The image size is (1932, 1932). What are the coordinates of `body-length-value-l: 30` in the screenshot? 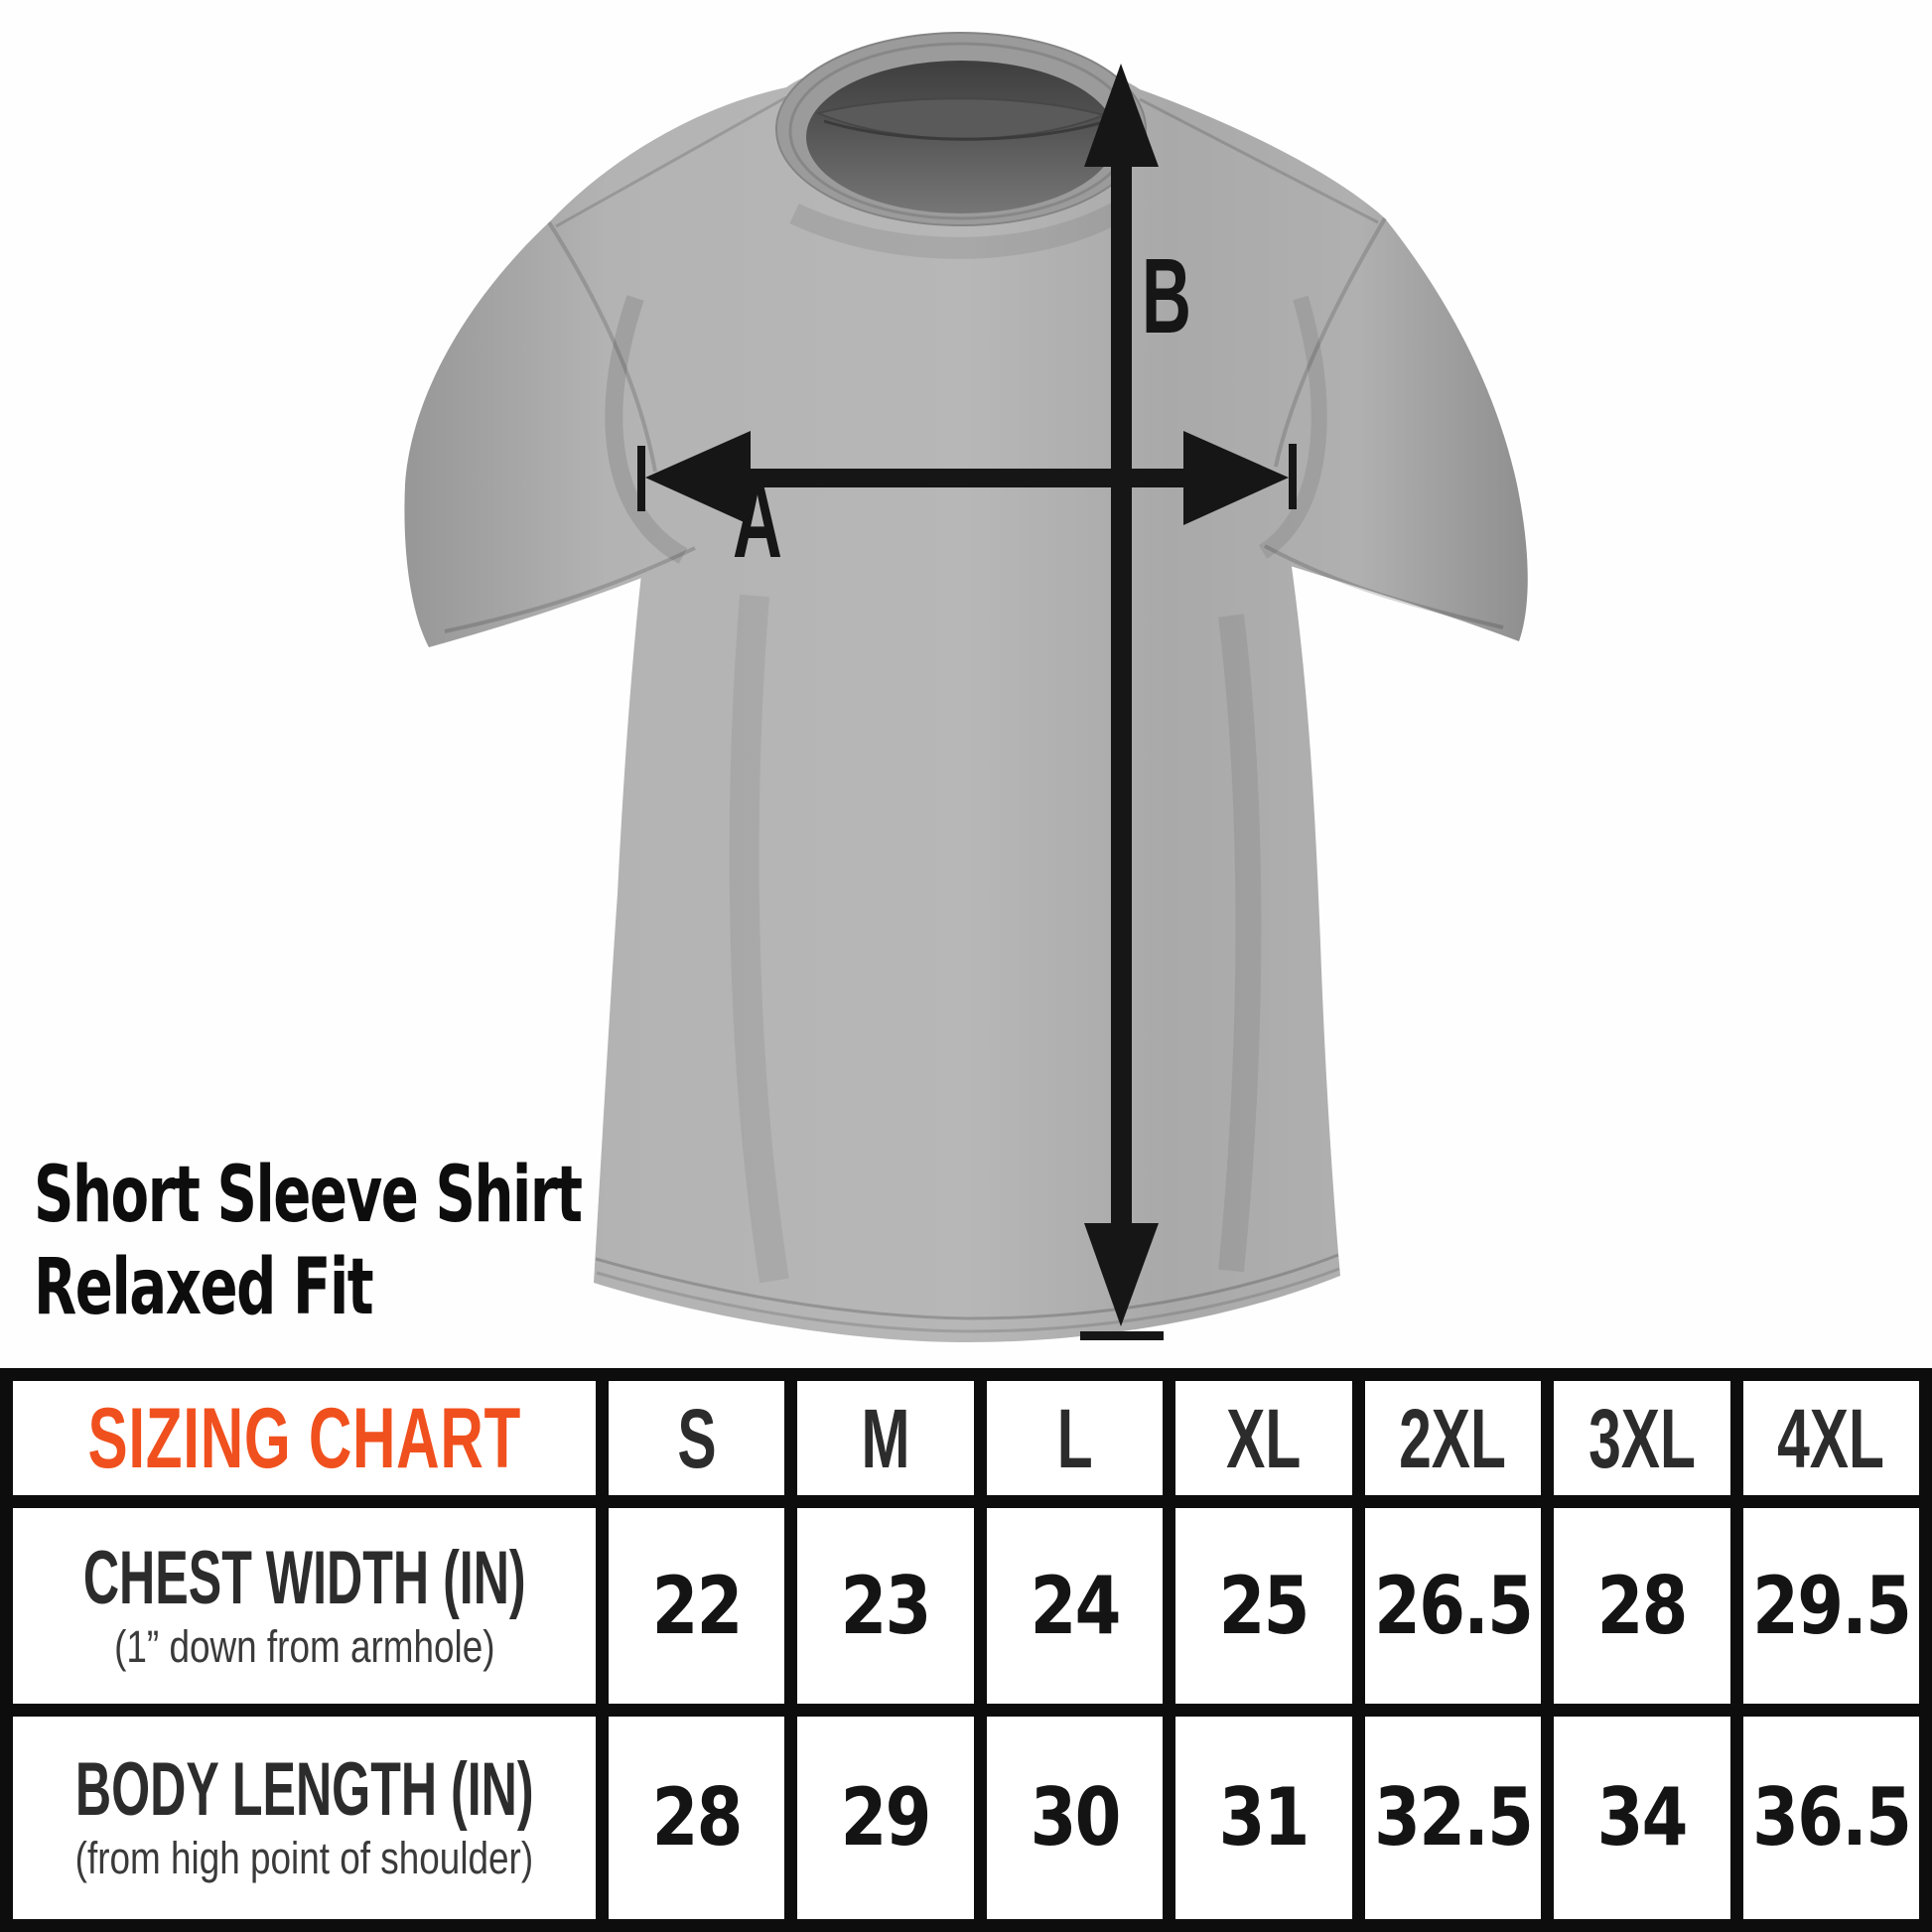 It's located at (1075, 1818).